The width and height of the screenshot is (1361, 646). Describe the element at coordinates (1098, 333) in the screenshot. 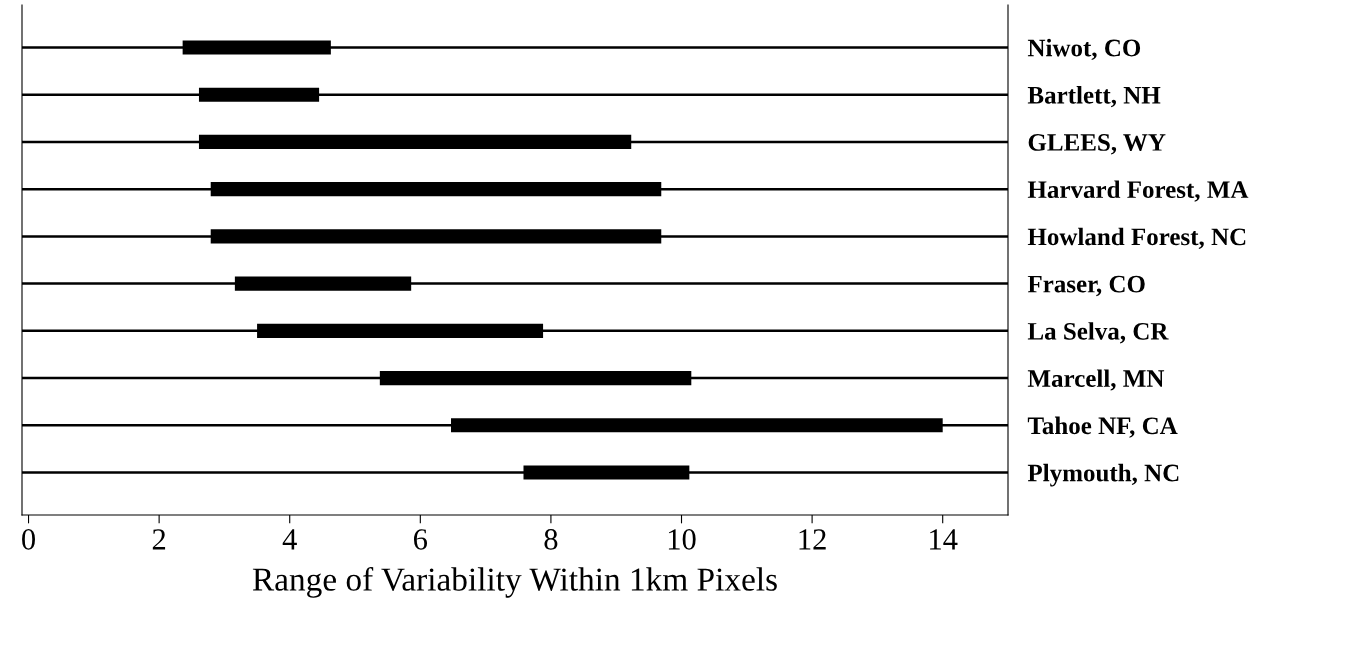

I see `y-tick-label: La Selva, CR` at that location.